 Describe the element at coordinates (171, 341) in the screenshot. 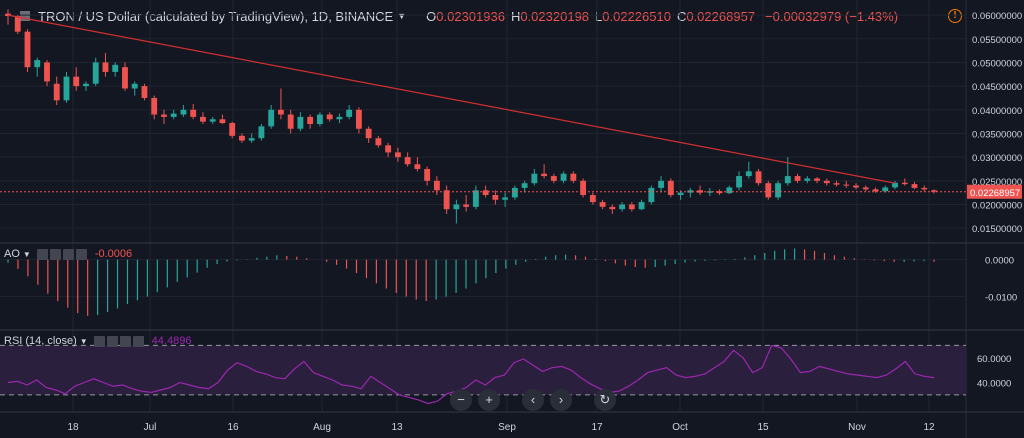

I see `rsi-value: 44.4896` at that location.